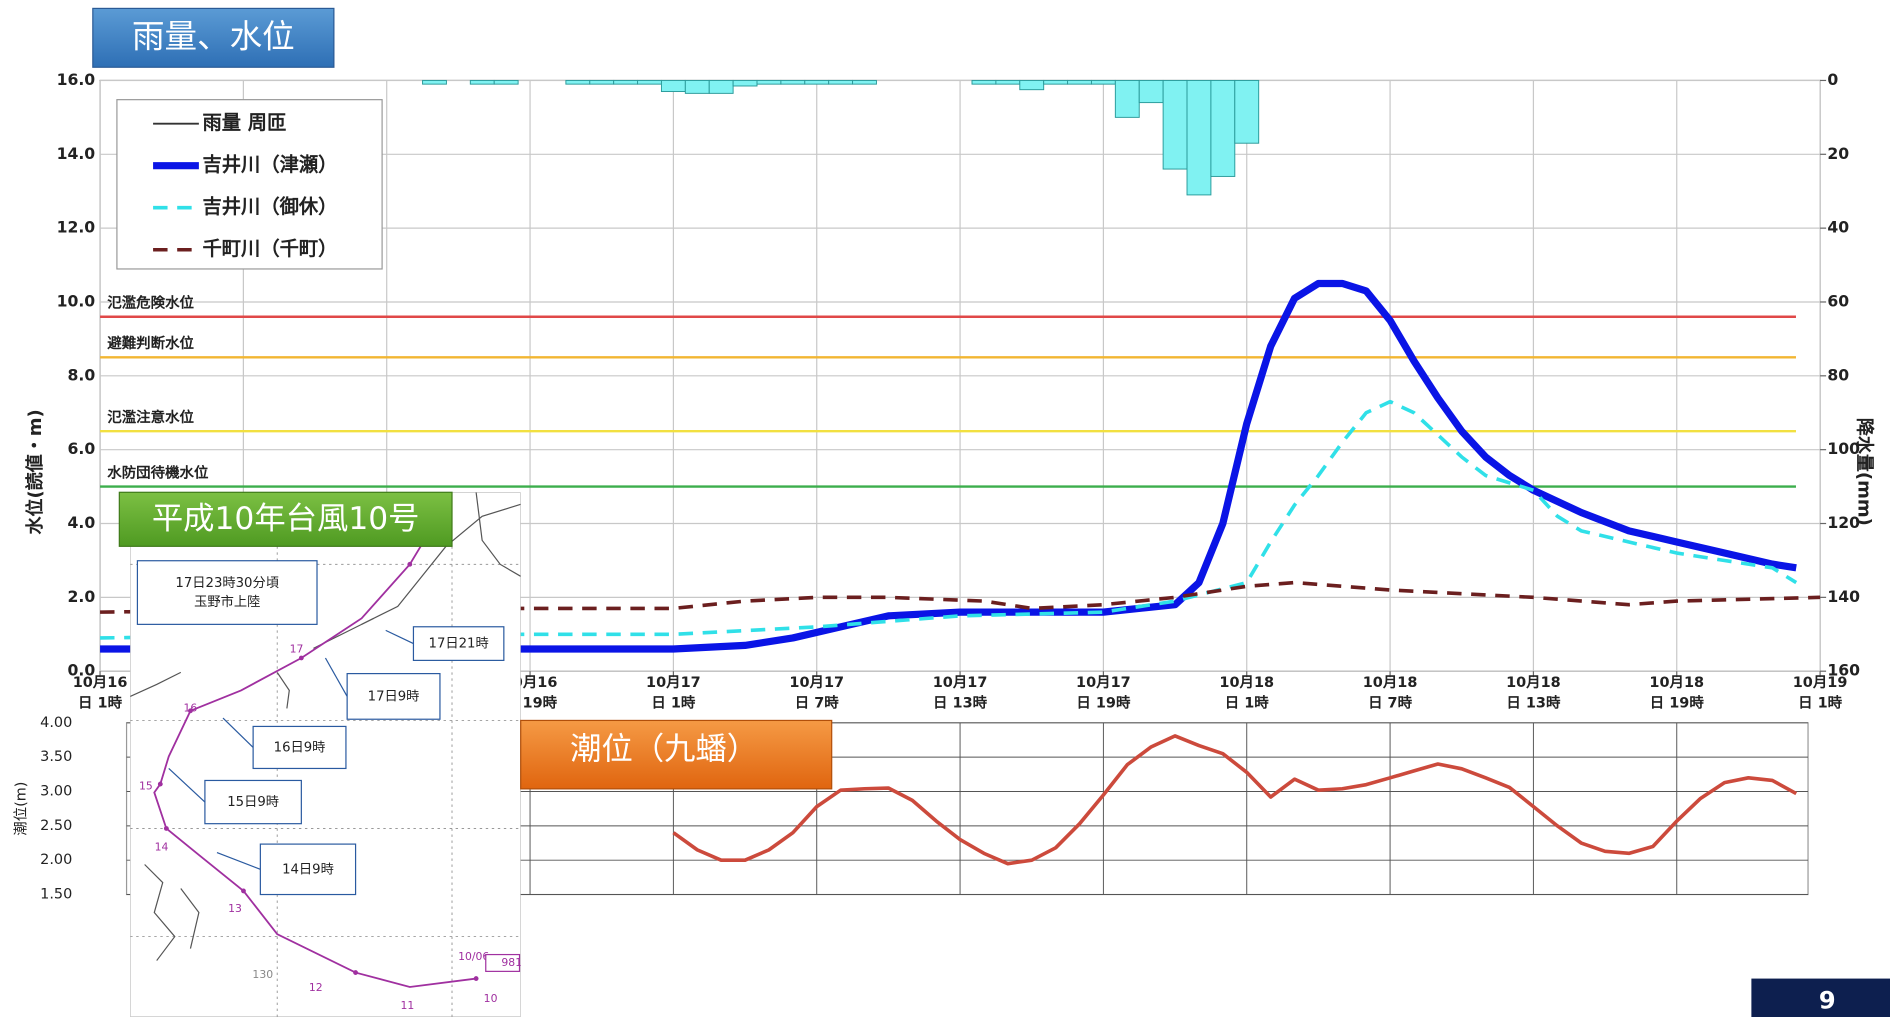 This screenshot has width=1890, height=1017. I want to click on y-tick-label: 10.0, so click(76, 300).